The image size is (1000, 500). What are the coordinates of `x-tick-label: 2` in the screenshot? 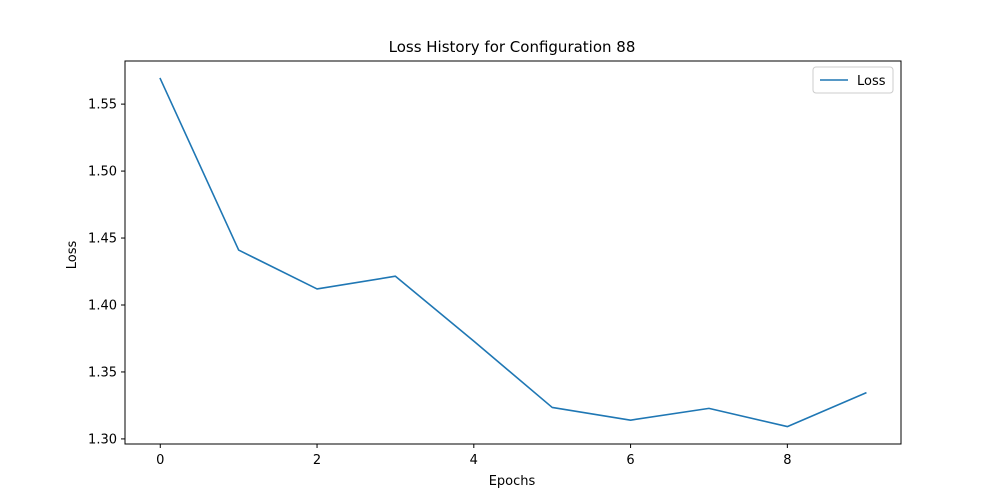 It's located at (317, 460).